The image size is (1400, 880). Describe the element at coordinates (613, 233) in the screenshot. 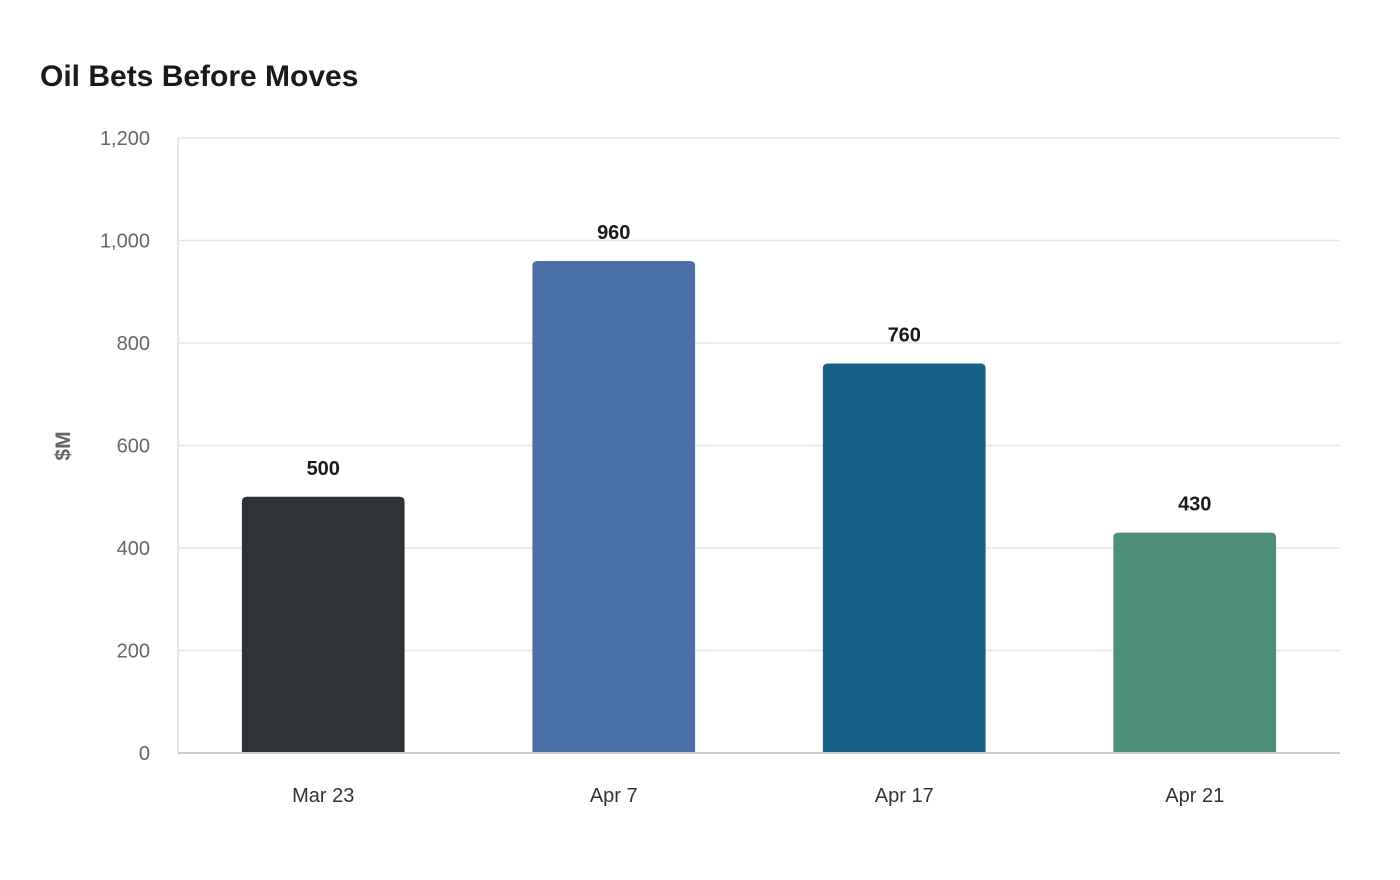

I see `data-label: 960` at that location.